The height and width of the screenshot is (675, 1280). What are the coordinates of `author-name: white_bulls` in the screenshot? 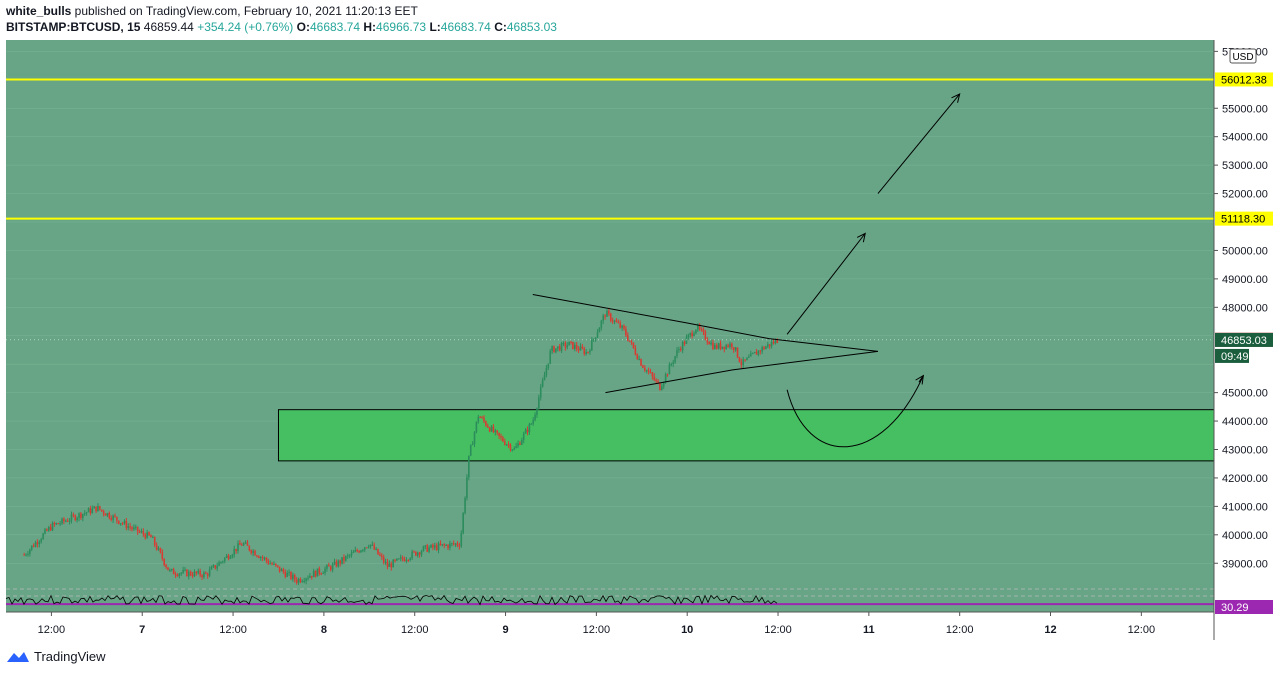 It's located at (39, 11).